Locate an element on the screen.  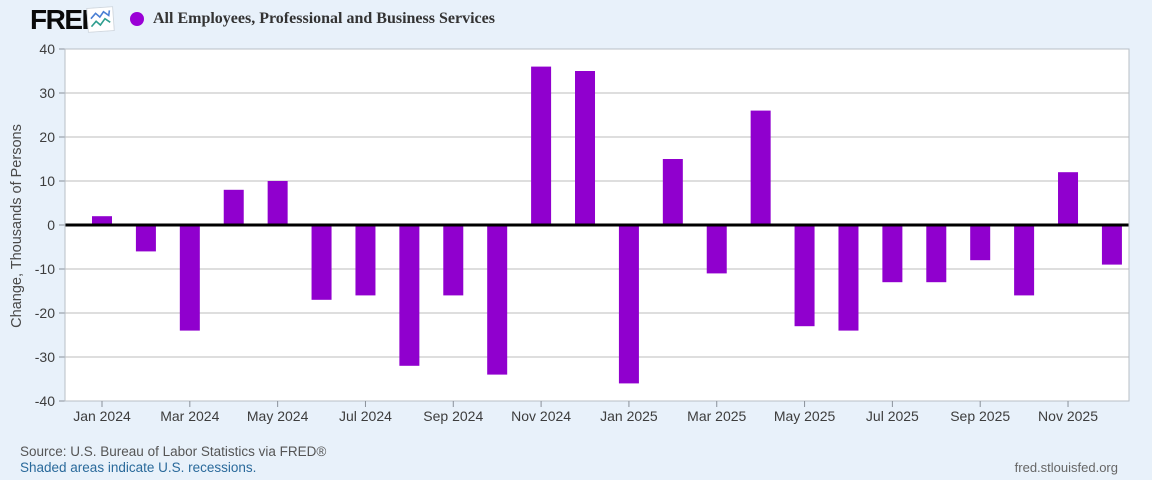
y-tick-label: -10 is located at coordinates (45, 269).